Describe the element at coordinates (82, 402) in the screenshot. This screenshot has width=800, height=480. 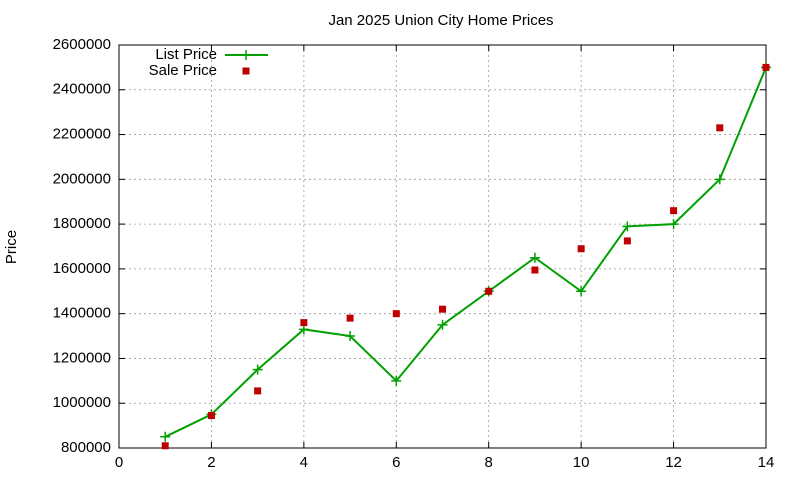
I see `y-tick-label: 1000000` at that location.